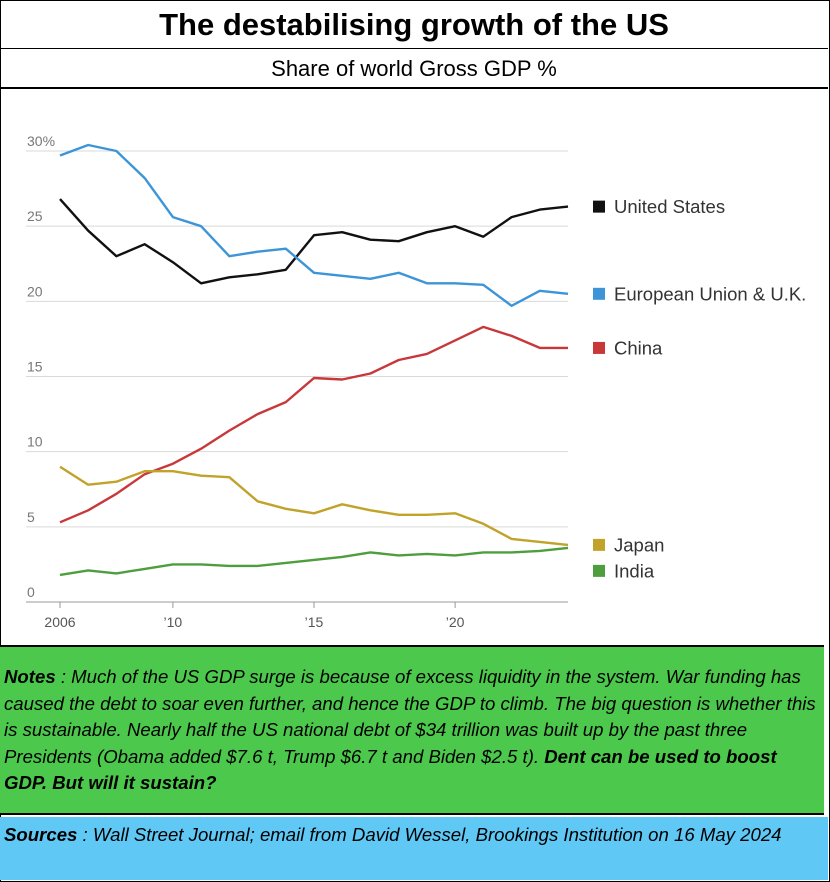 The height and width of the screenshot is (882, 830). I want to click on notes-label: Notes, so click(30, 676).